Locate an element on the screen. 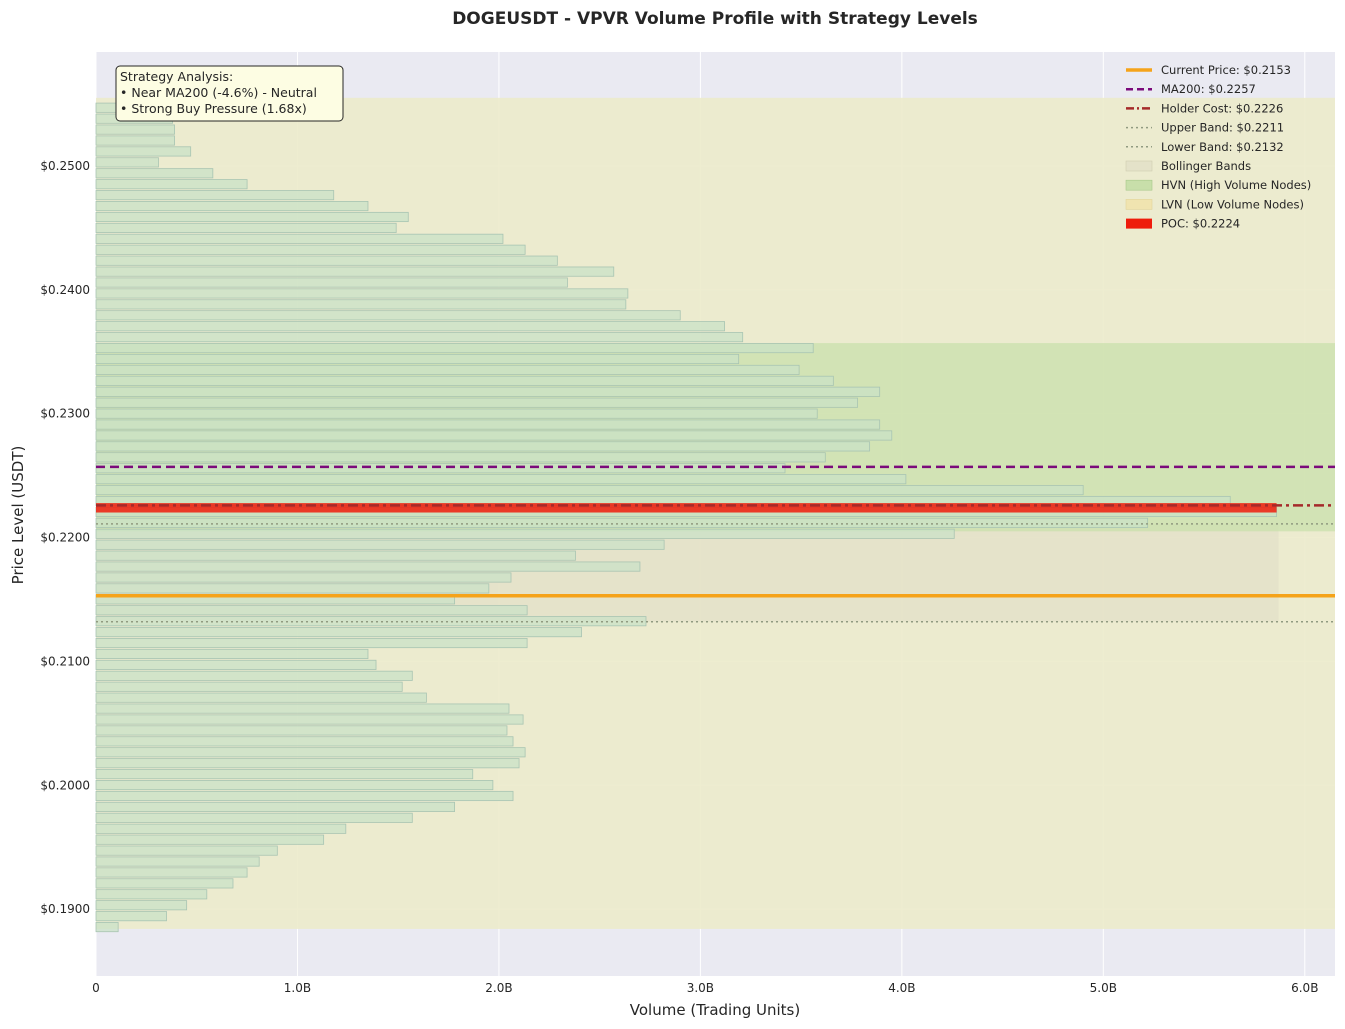 This screenshot has width=1345, height=1029. legend-label: Holder Cost: $0.2226 is located at coordinates (1222, 108).